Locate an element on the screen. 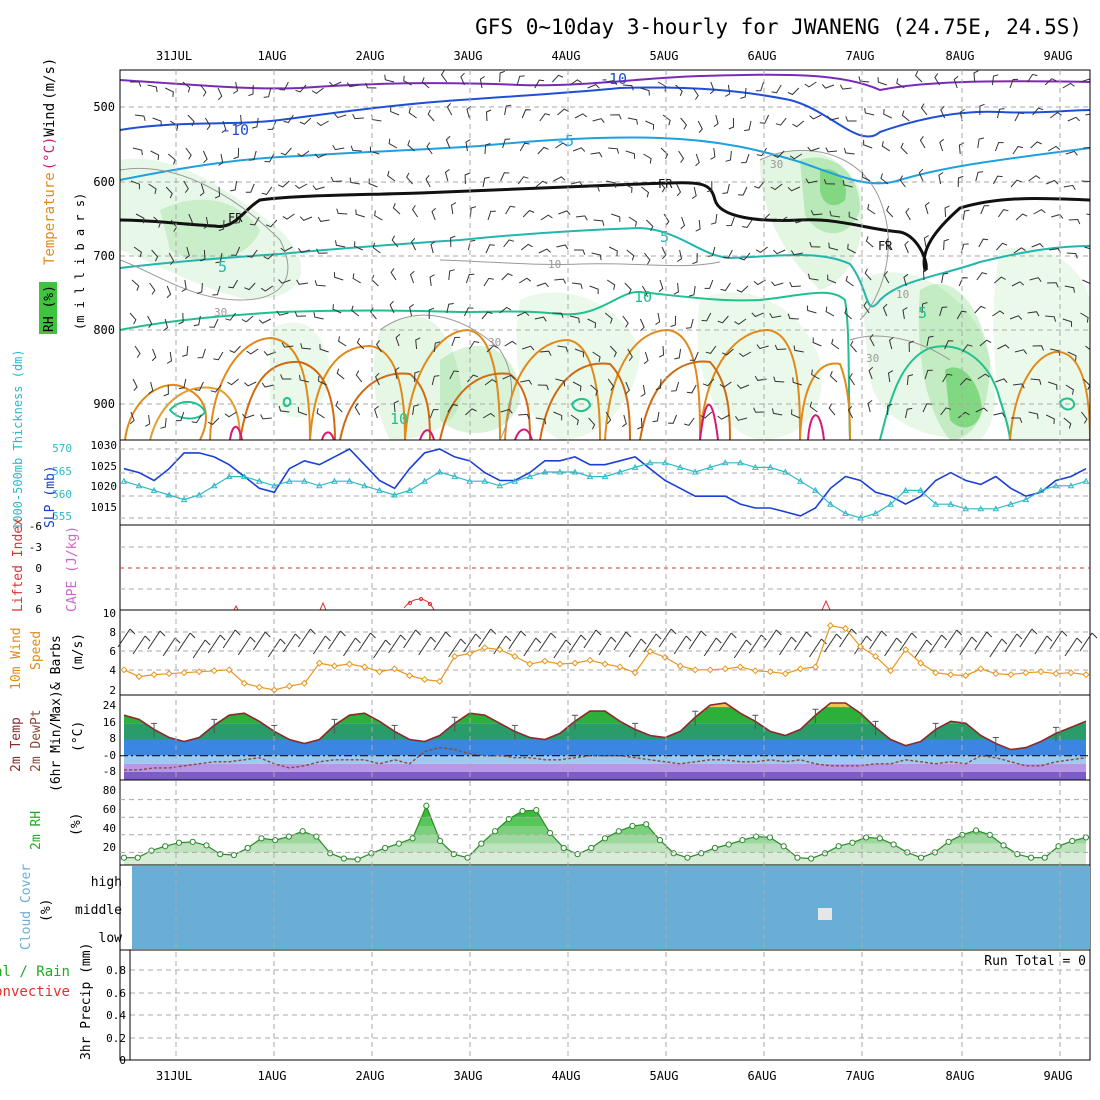 The width and height of the screenshot is (1100, 1100). contour-label: -5 is located at coordinates (565, 141).